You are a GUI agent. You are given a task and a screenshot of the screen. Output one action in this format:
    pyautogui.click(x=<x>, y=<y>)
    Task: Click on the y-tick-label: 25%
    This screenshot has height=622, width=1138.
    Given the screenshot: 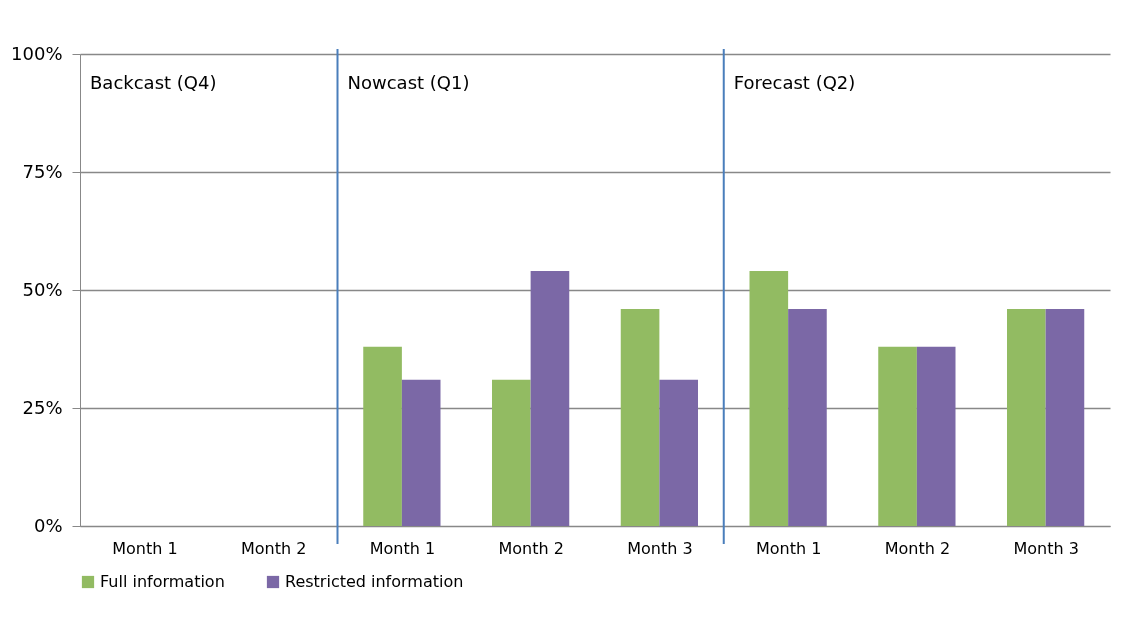 What is the action you would take?
    pyautogui.click(x=42, y=407)
    